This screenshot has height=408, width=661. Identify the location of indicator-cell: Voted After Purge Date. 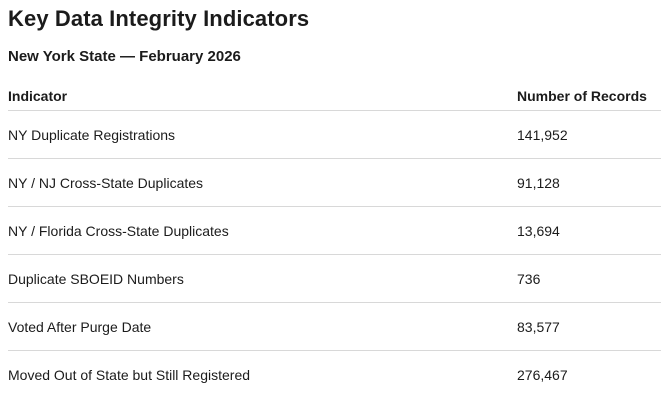
(262, 327).